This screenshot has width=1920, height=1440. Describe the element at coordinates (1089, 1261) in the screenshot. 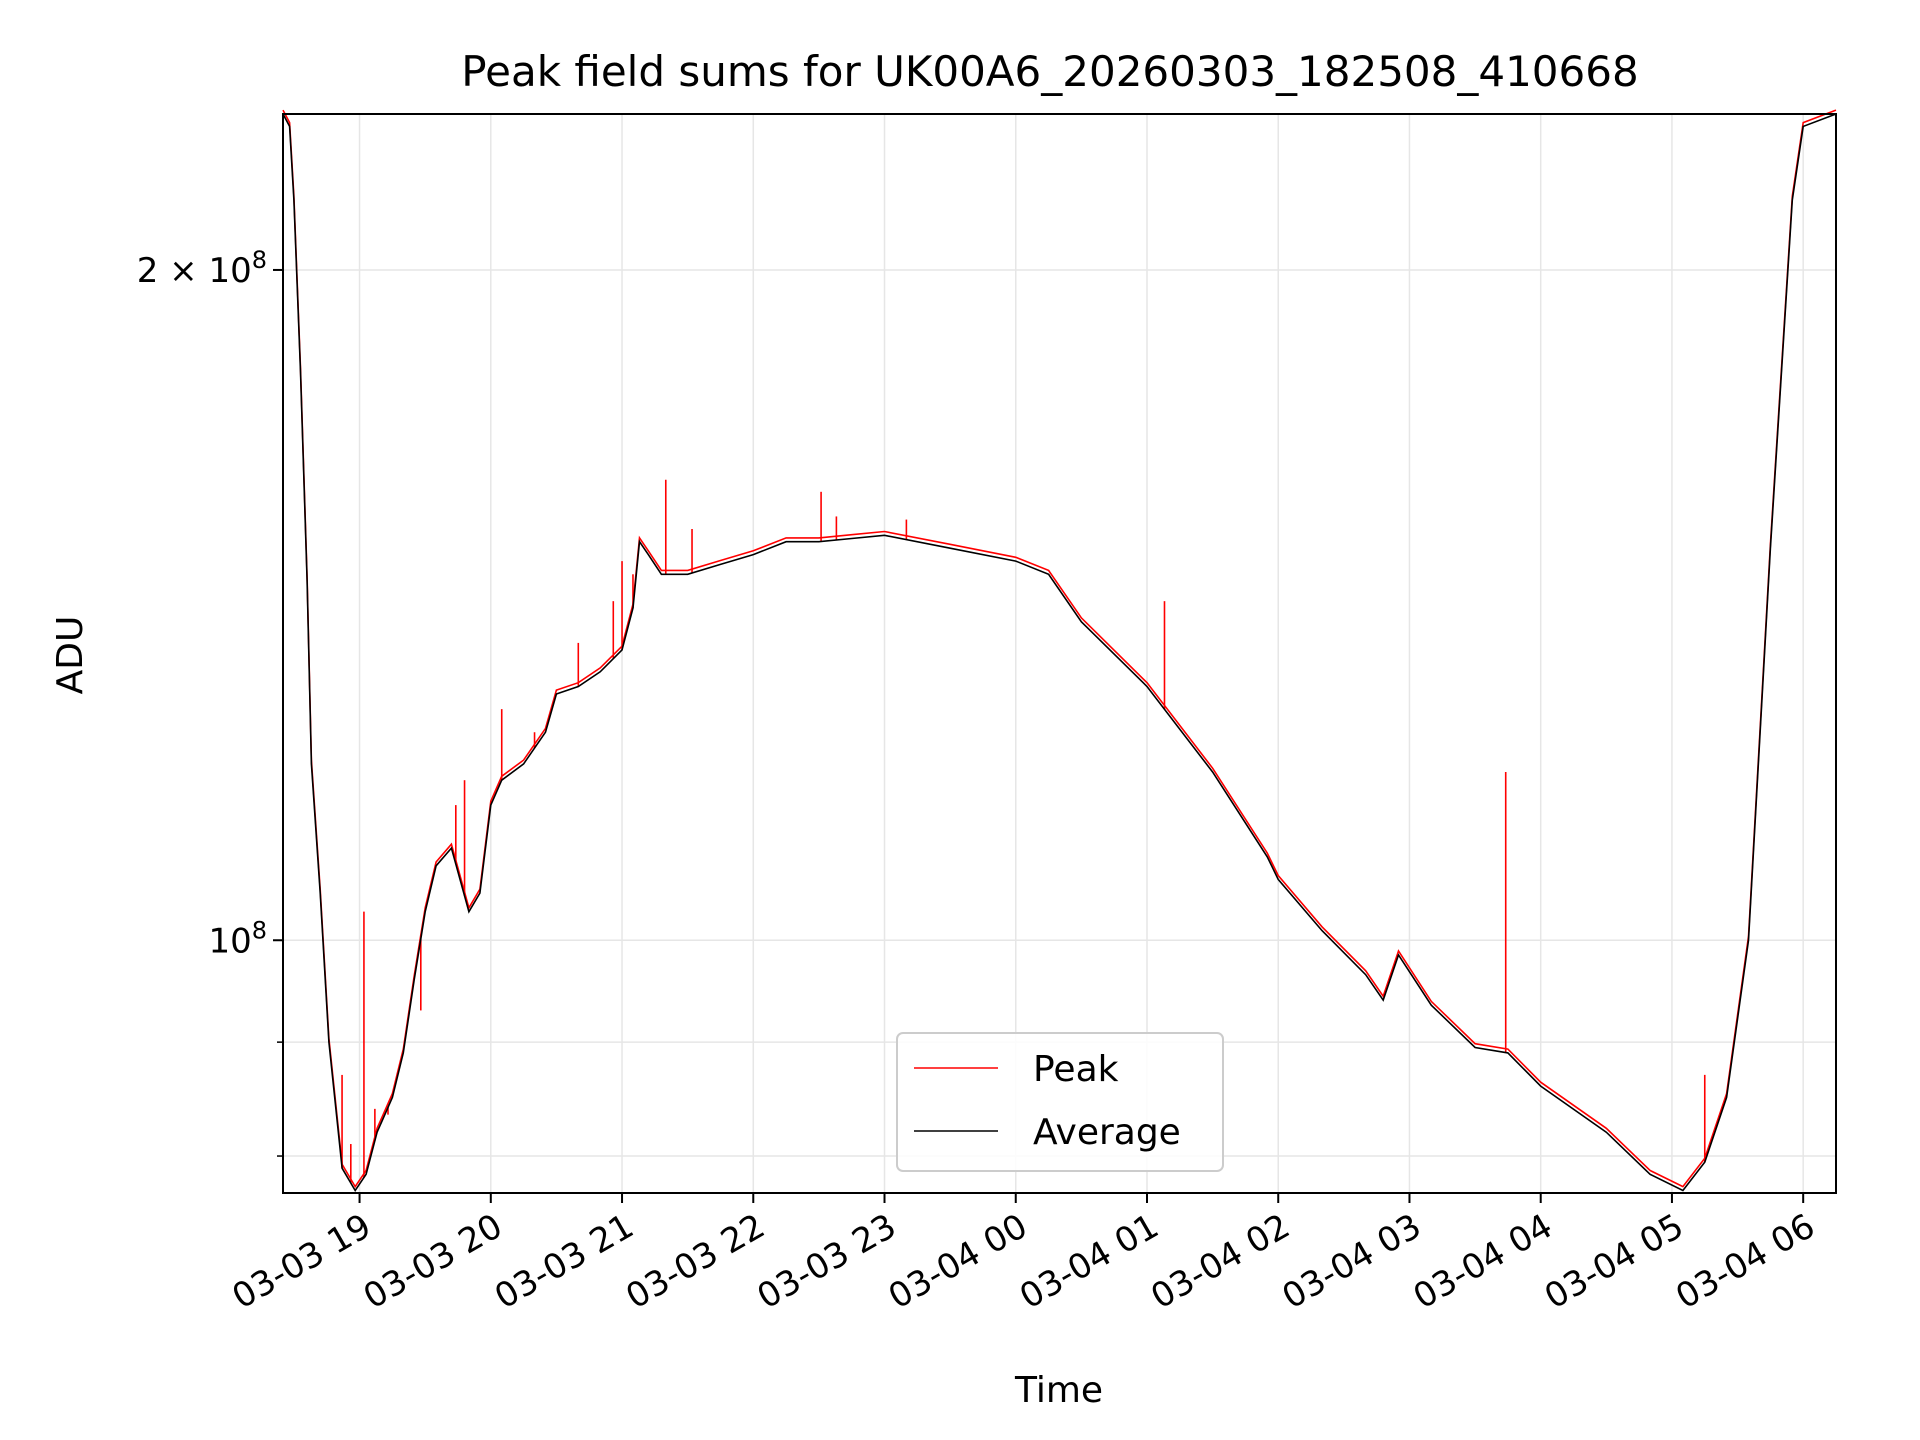

I see `x-tick-label: 03-04 01` at that location.